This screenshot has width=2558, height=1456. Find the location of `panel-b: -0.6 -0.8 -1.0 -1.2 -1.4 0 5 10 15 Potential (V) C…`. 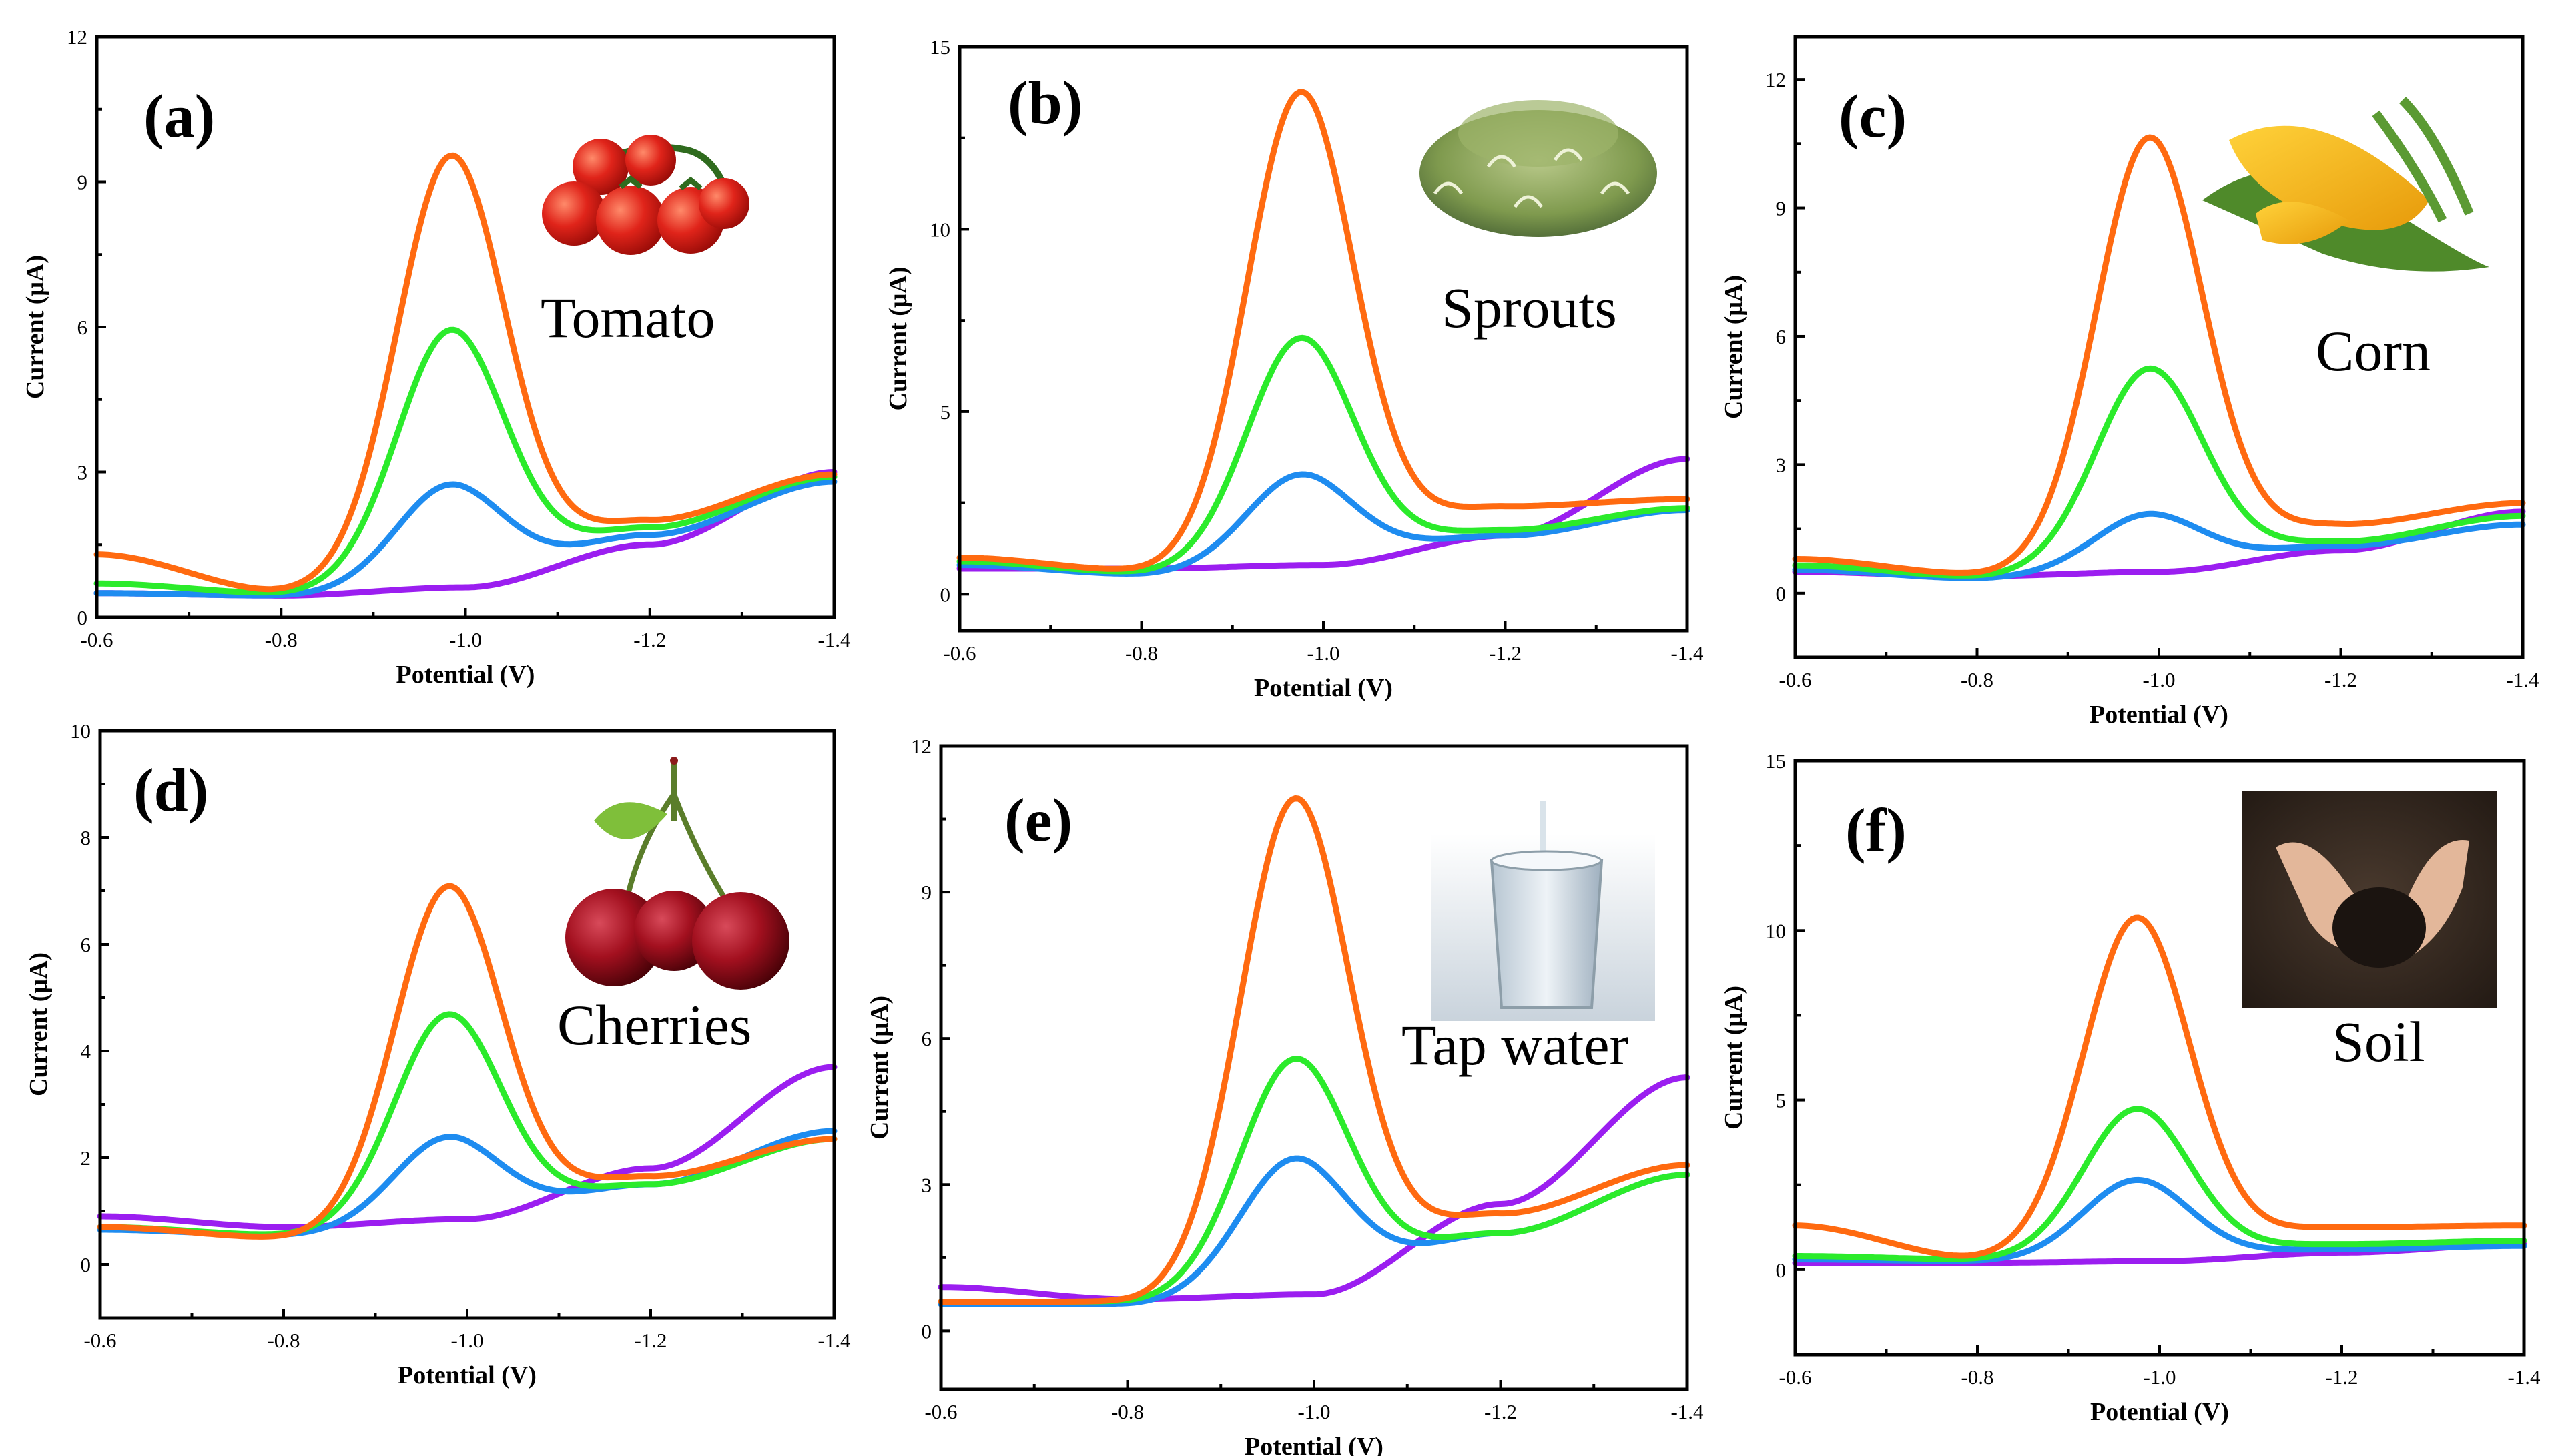

panel-b: -0.6 -0.8 -1.0 -1.2 -1.4 0 5 10 15 Potential (V) C… is located at coordinates (1294, 368).